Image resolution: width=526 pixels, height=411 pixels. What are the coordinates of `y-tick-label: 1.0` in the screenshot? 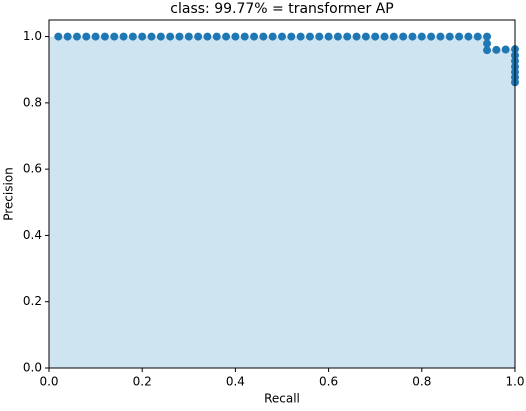 It's located at (32, 36).